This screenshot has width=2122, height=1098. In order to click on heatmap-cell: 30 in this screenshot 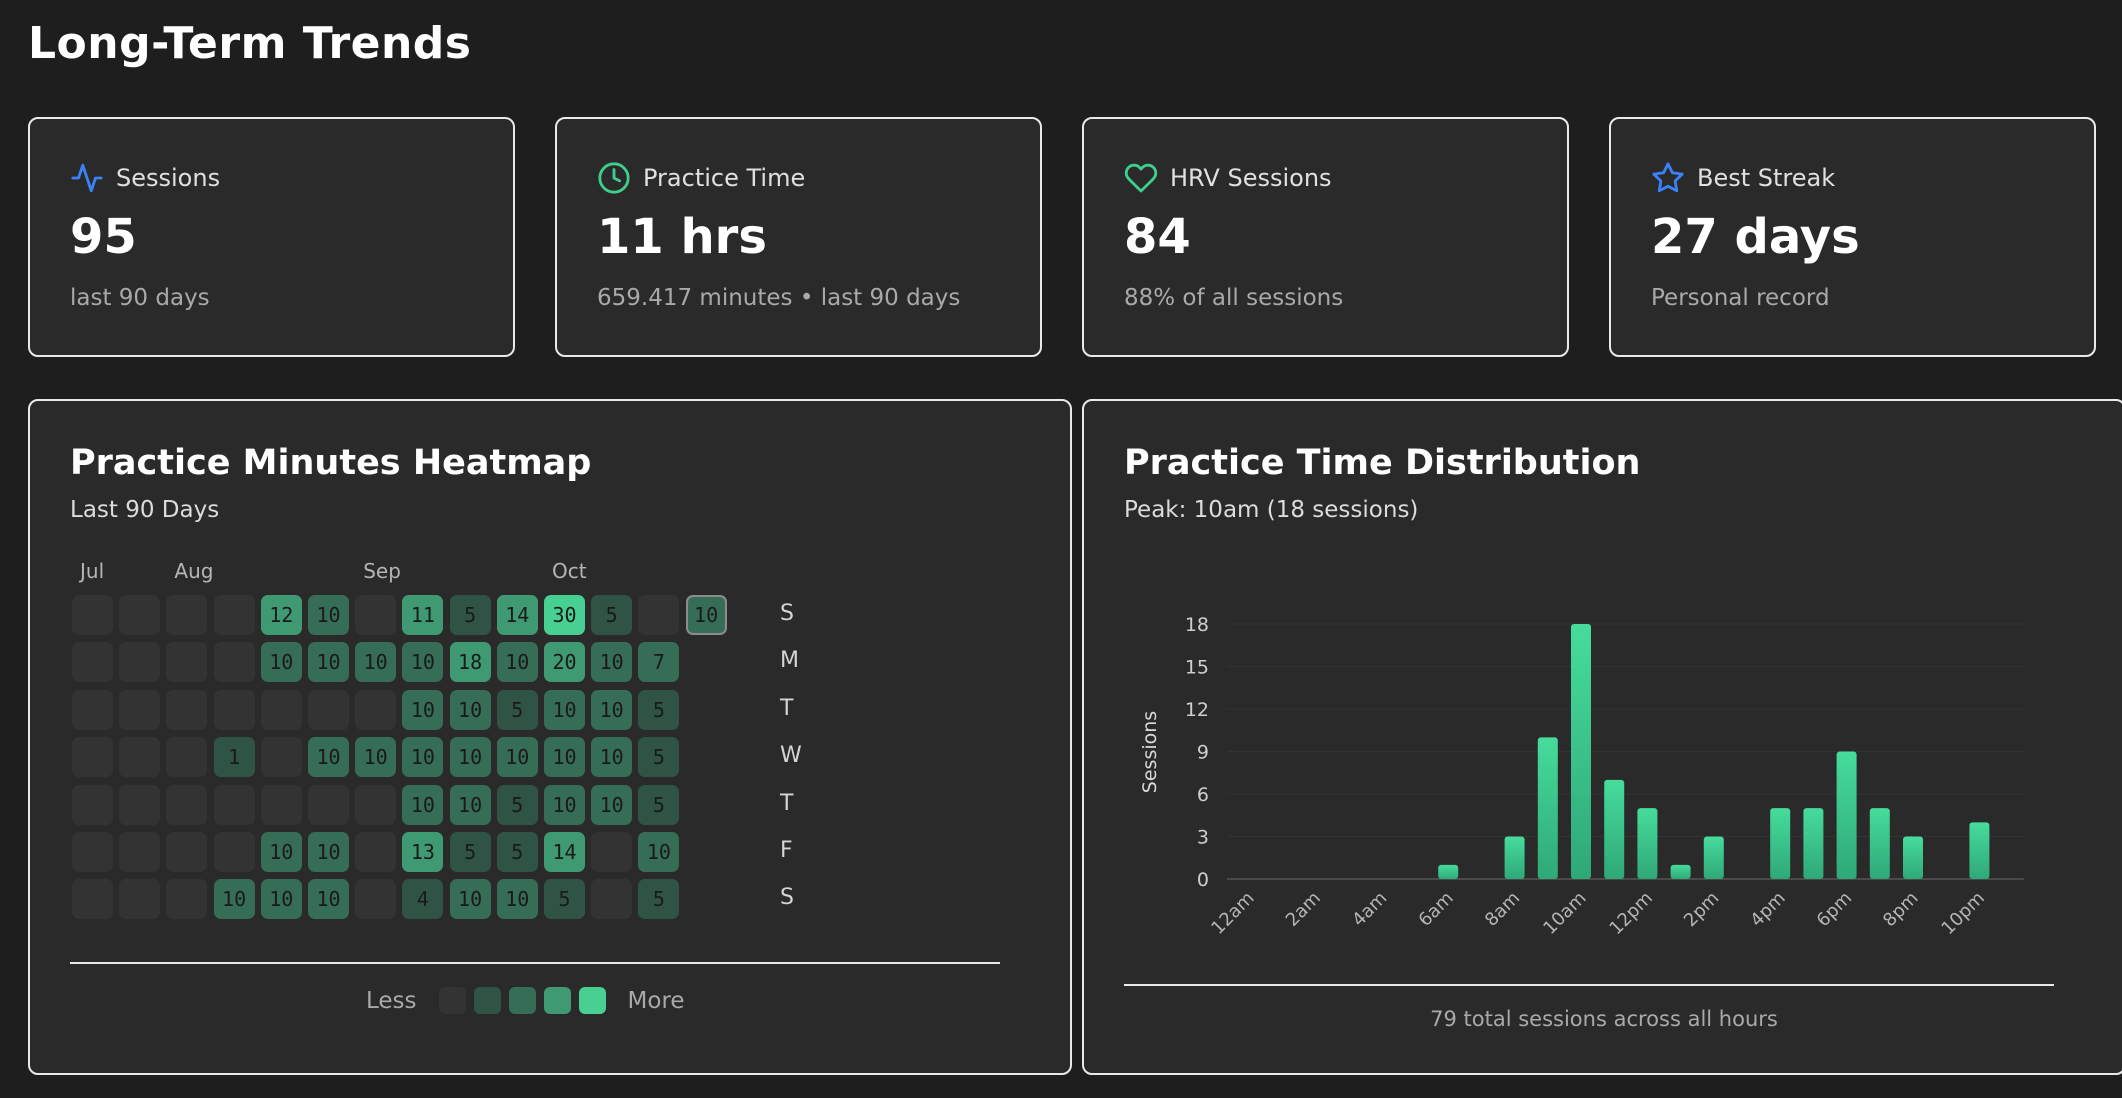, I will do `click(564, 615)`.